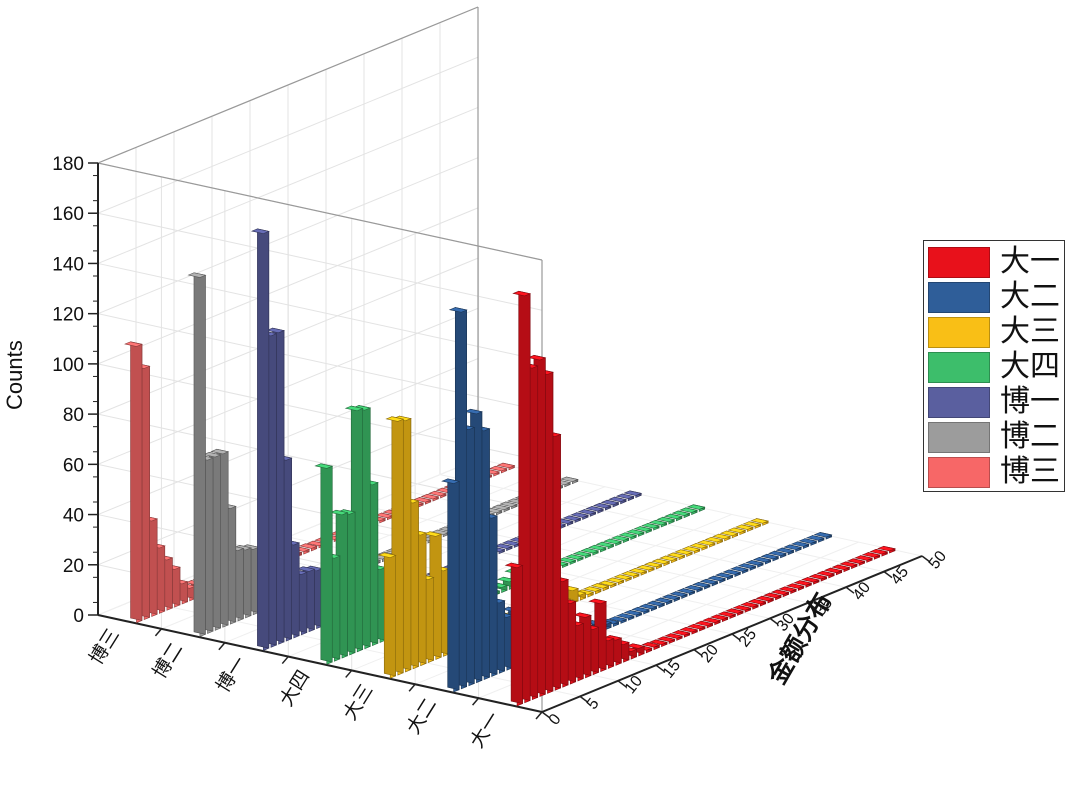  I want to click on legend: 大一 大二 大三 大四 博一 博二 博三, so click(994, 366).